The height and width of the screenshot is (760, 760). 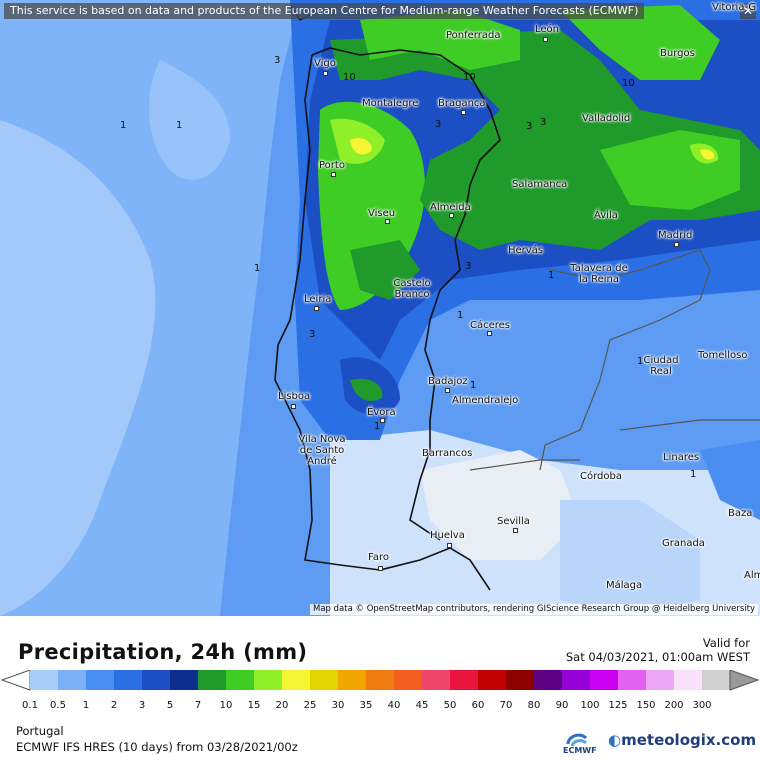 I want to click on city-label: Ávila, so click(x=606, y=215).